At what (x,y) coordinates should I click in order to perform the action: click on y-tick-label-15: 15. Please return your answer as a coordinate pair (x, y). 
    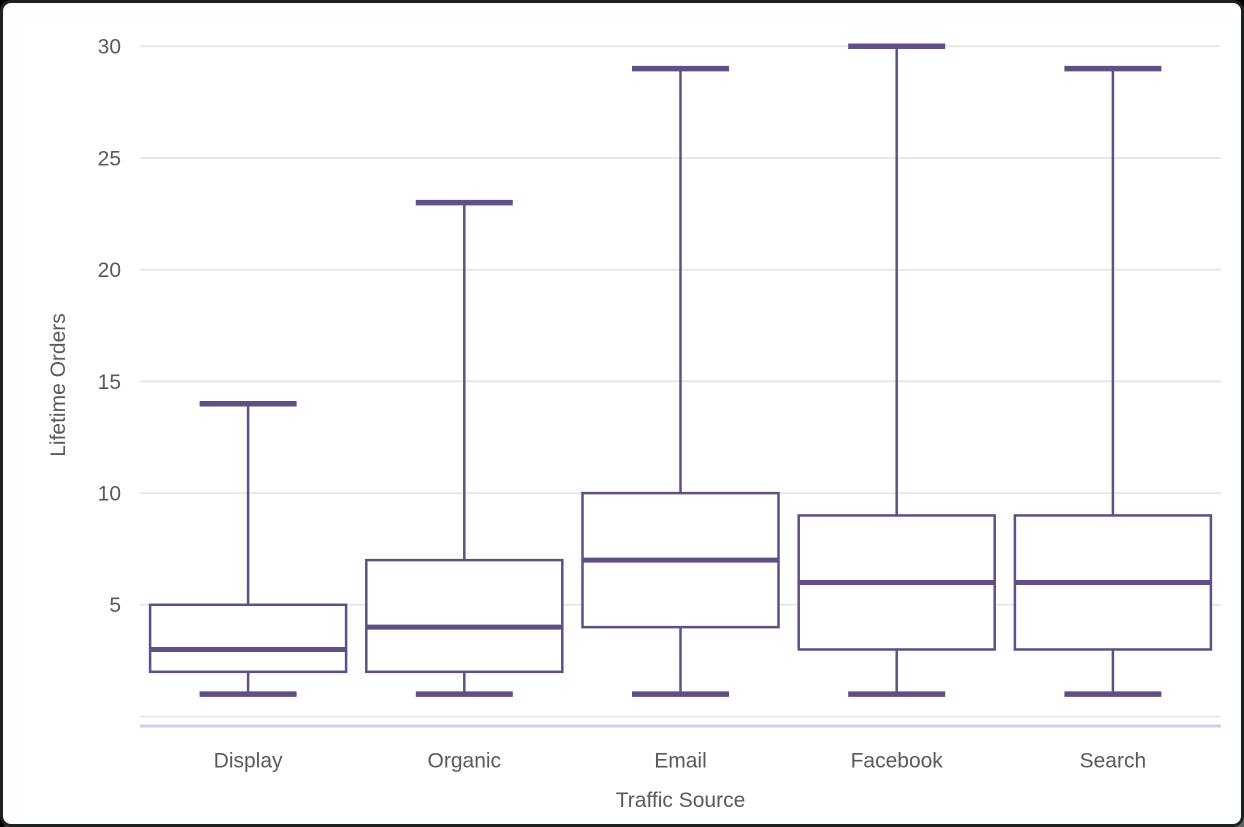
    Looking at the image, I should click on (109, 382).